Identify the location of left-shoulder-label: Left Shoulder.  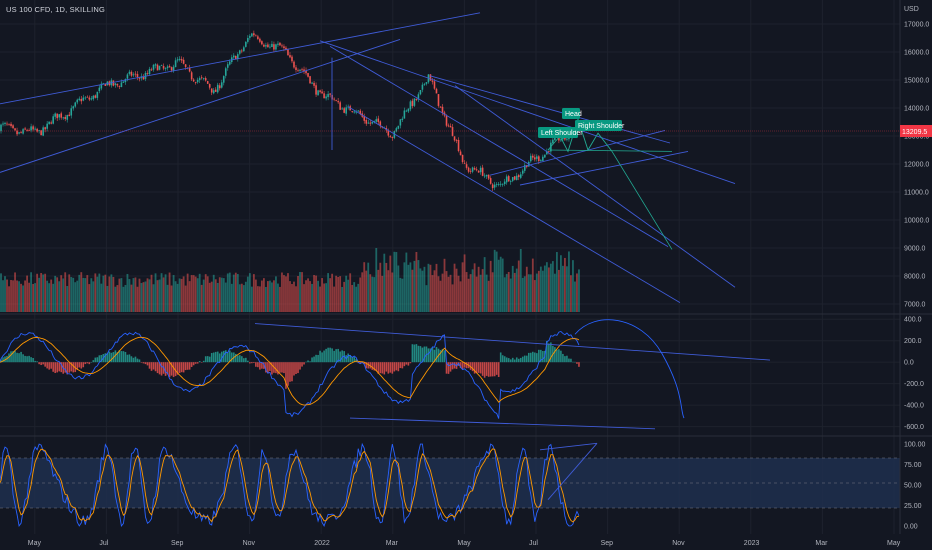
(560, 132).